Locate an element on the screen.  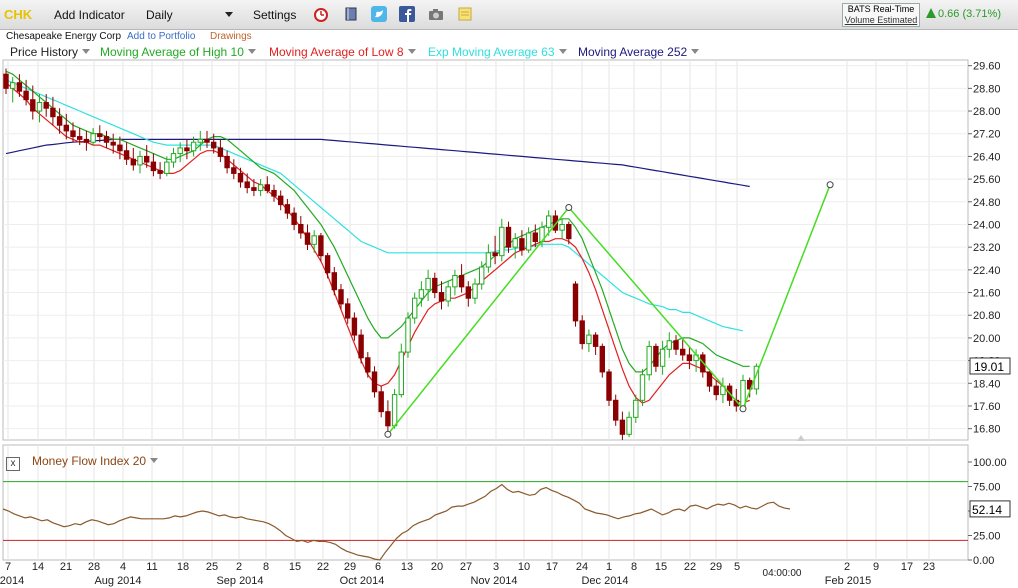
price-change: 0.66 (3.71%) is located at coordinates (963, 14).